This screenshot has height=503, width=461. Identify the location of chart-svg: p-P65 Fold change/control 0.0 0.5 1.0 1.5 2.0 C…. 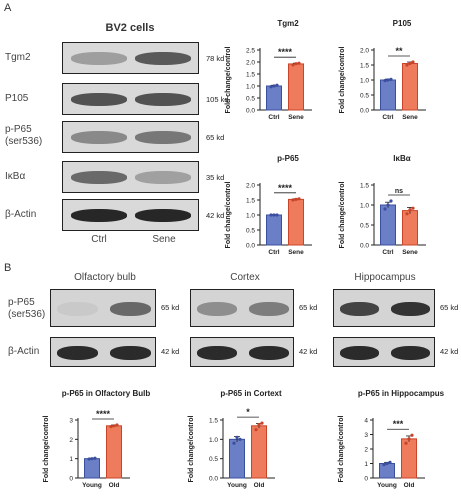
(268, 205).